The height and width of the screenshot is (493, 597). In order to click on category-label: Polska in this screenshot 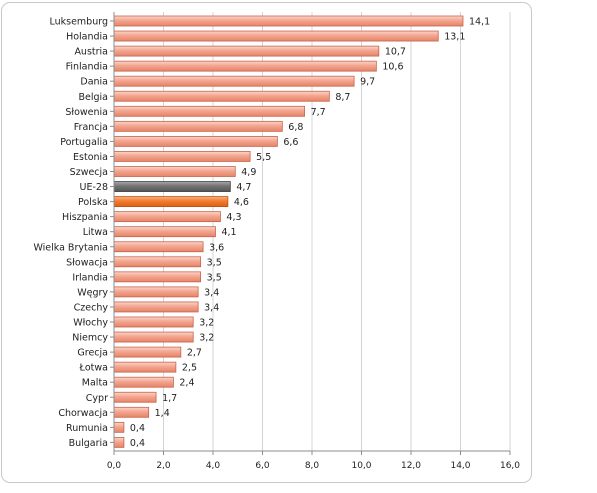, I will do `click(93, 202)`.